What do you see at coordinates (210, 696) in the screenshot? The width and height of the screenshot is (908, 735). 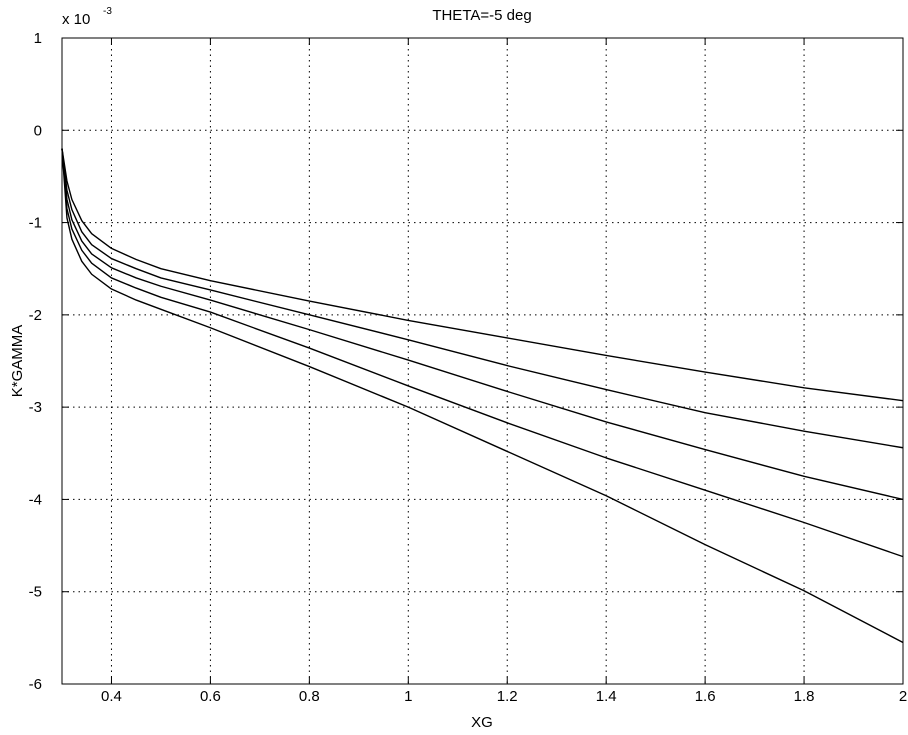 I see `x-tick-label: 0.6` at bounding box center [210, 696].